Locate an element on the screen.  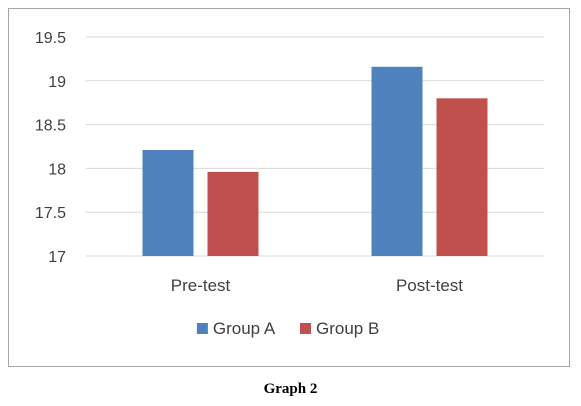
chart-caption: Graph 2 is located at coordinates (290, 389).